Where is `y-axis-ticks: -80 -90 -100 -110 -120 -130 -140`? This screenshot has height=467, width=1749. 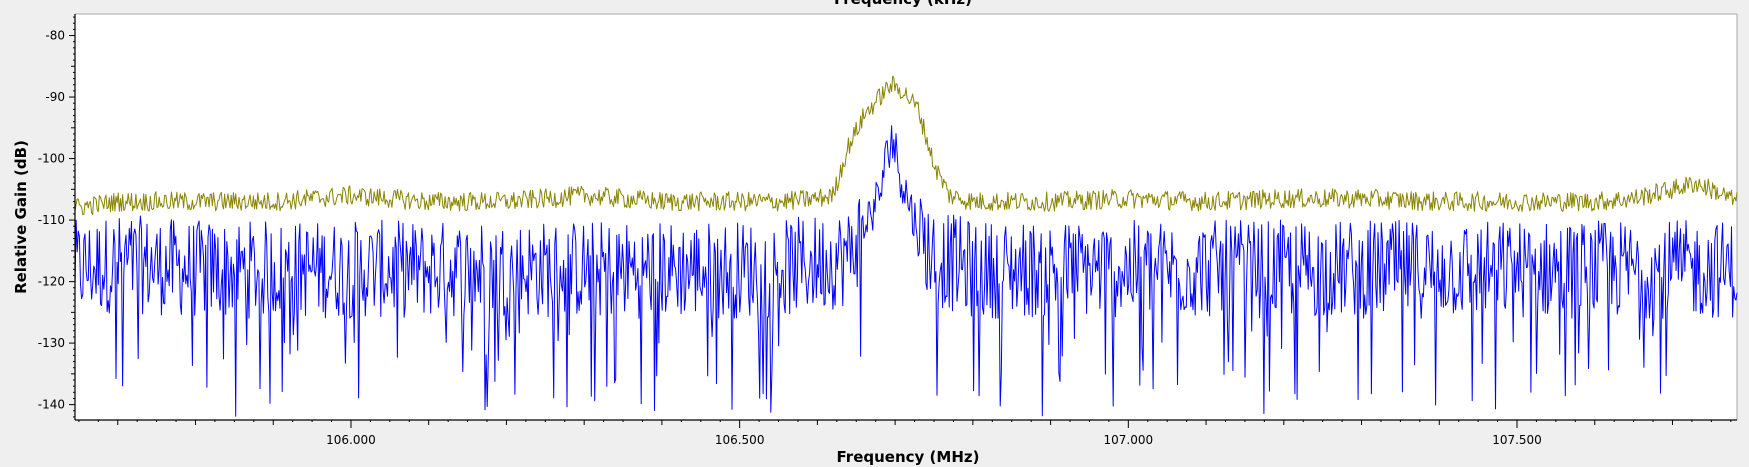
y-axis-ticks: -80 -90 -100 -110 -120 -130 -140 is located at coordinates (56, 217).